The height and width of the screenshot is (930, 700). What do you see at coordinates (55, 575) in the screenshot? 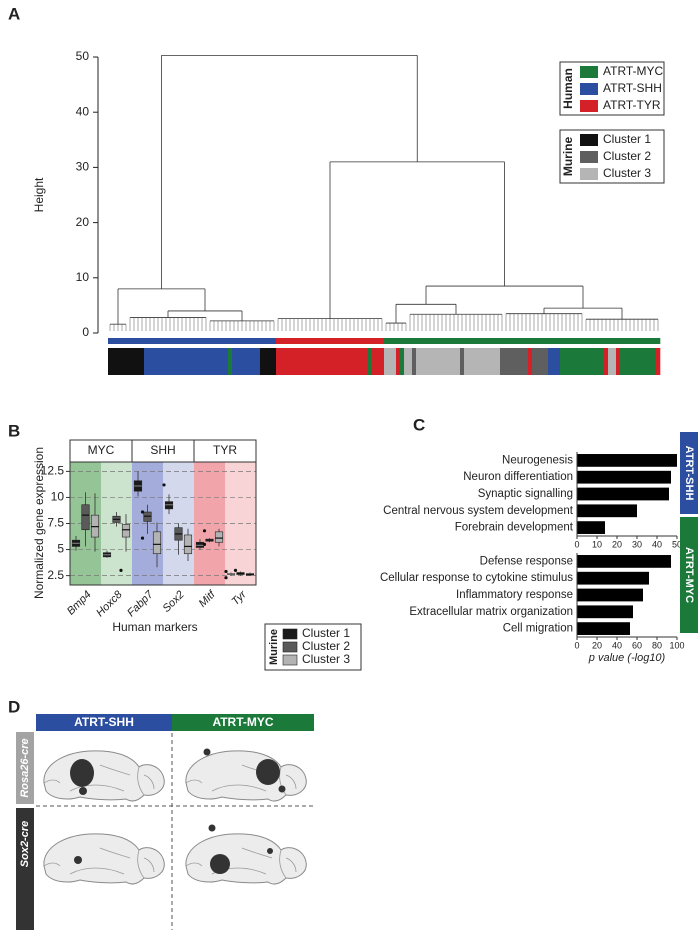
I see `y-tick-label: 2.5` at bounding box center [55, 575].